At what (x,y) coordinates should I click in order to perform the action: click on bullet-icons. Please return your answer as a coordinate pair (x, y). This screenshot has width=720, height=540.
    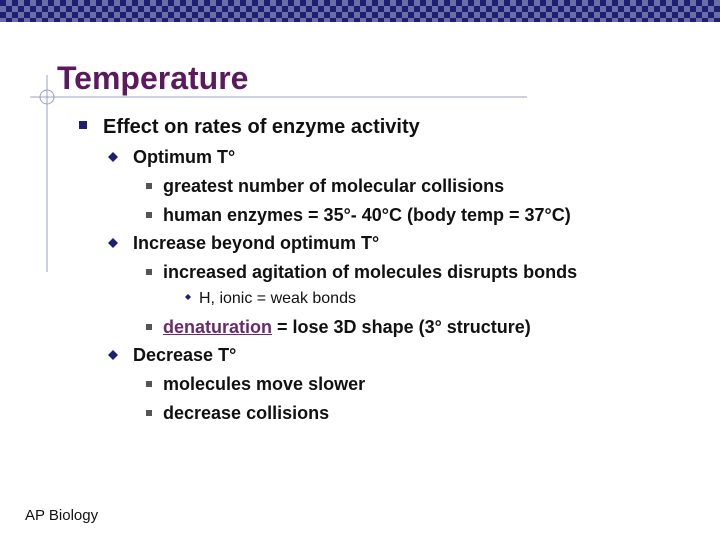
    Looking at the image, I should click on (135, 268).